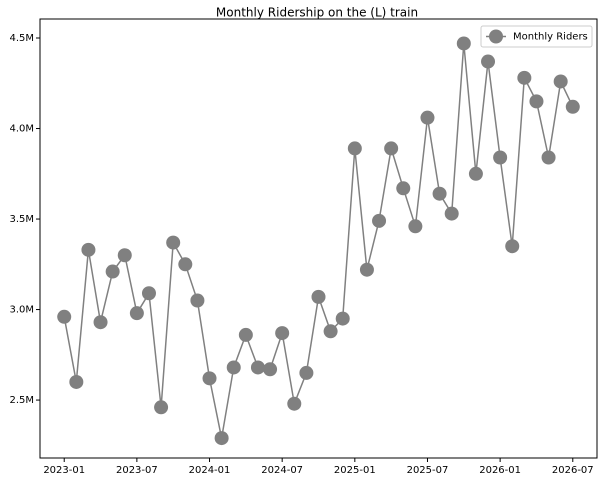 This screenshot has height=486, width=604. What do you see at coordinates (573, 470) in the screenshot?
I see `x-tick-label: 2026-07` at bounding box center [573, 470].